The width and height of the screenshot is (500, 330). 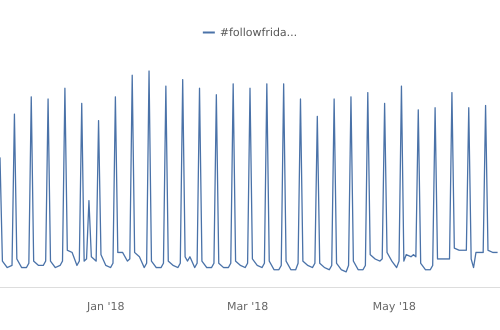 I want to click on x-tick-label: Jan '18, so click(x=105, y=306).